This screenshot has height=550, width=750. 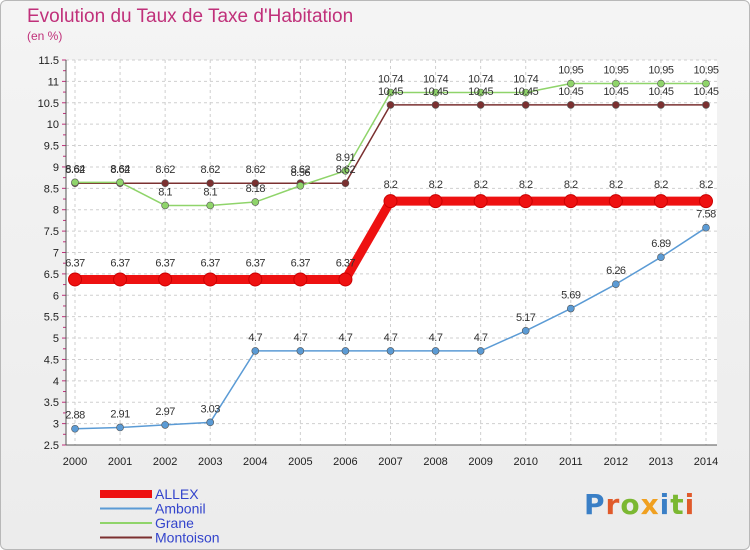 What do you see at coordinates (51, 189) in the screenshot?
I see `y-tick-label: 8.5` at bounding box center [51, 189].